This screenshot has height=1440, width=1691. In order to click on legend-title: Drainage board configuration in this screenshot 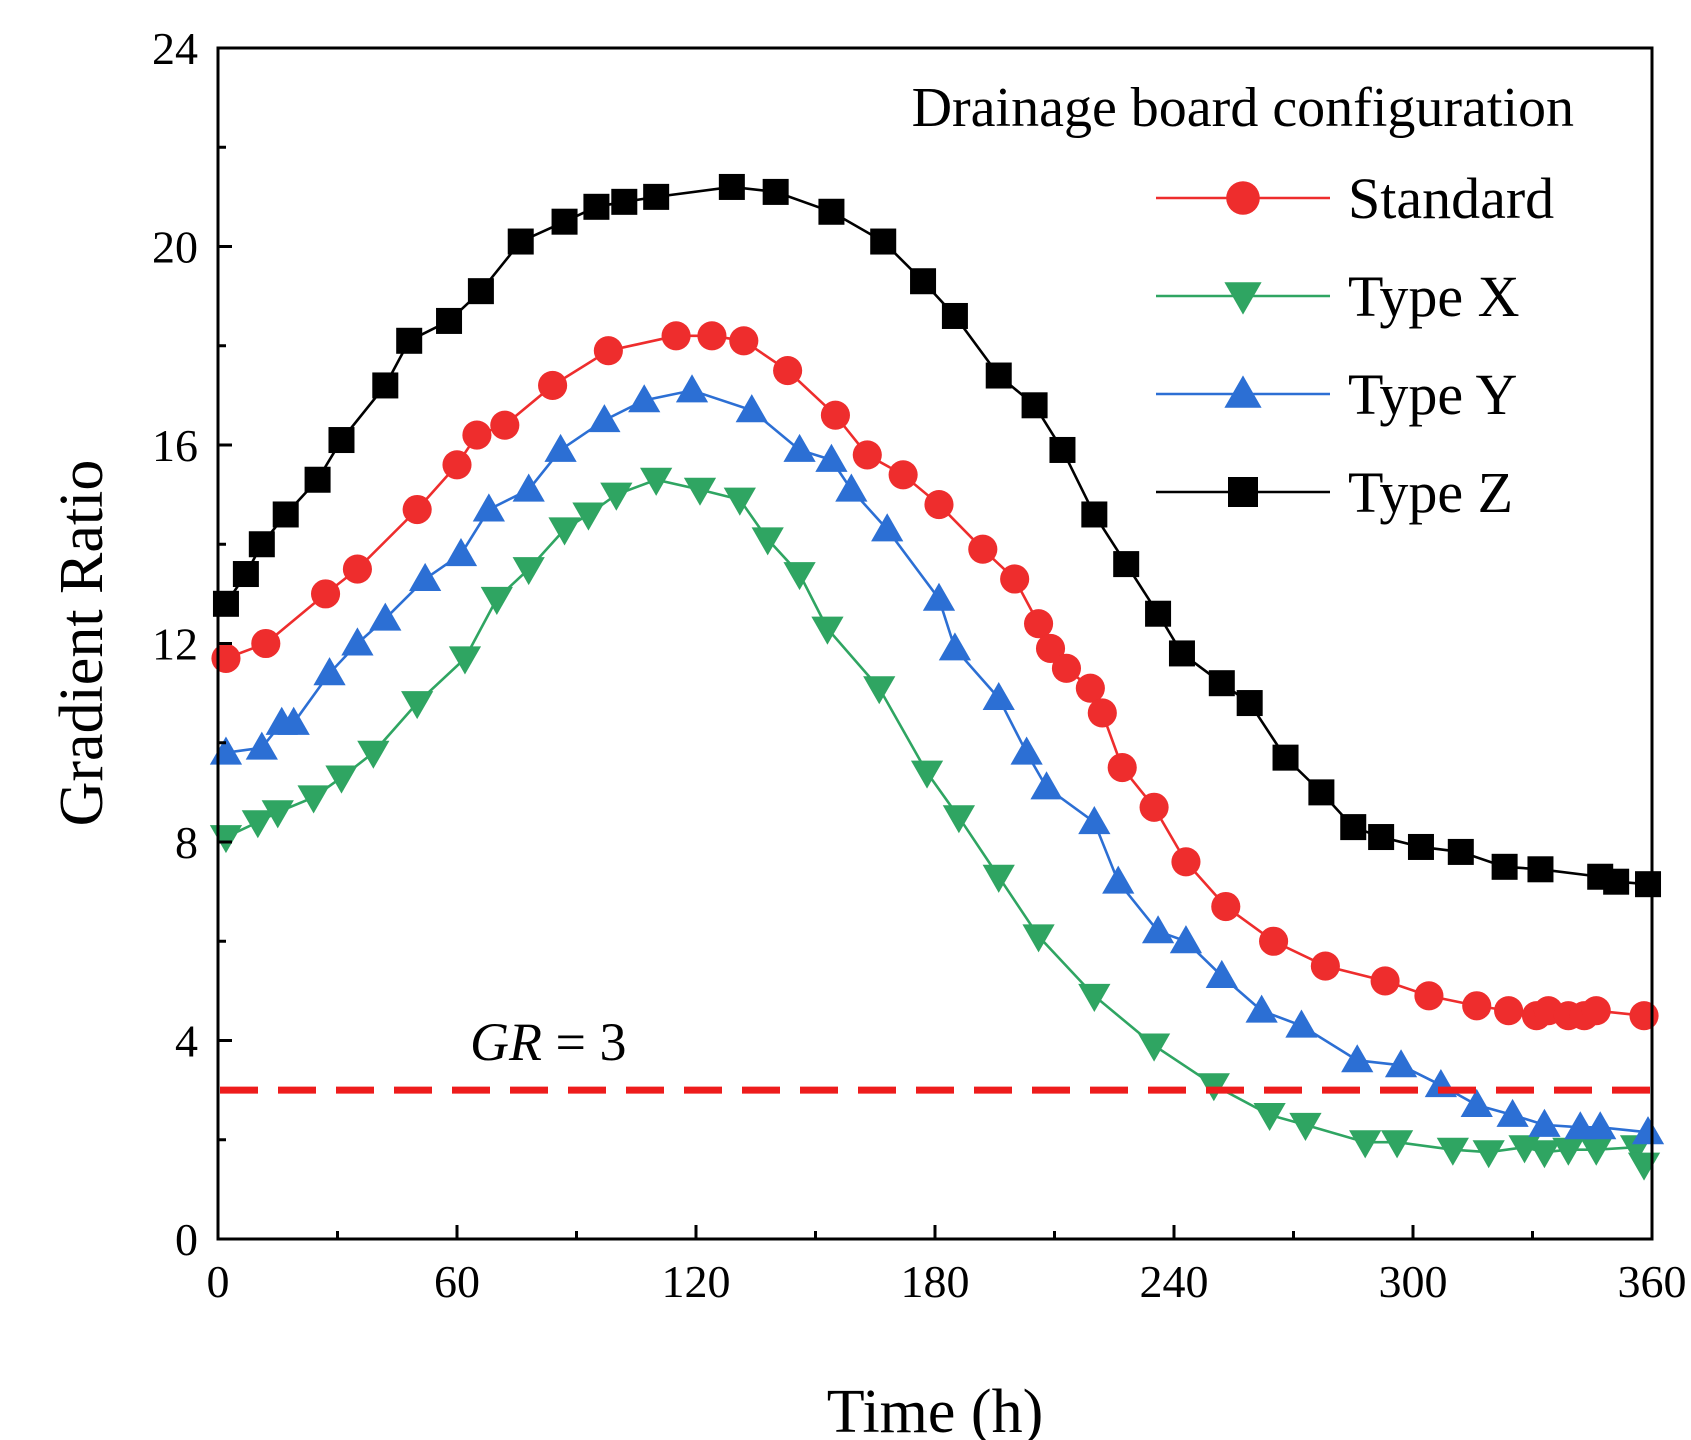, I will do `click(1243, 108)`.